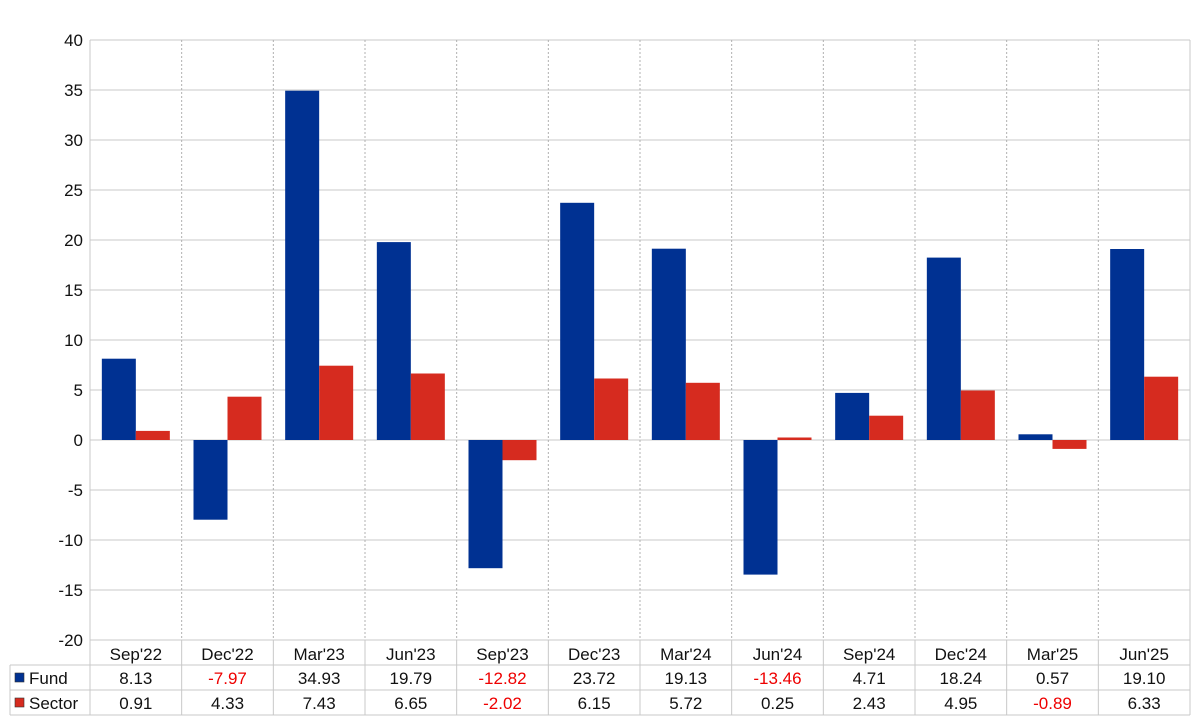 The width and height of the screenshot is (1200, 725). I want to click on data-label-fund: 23.72, so click(594, 678).